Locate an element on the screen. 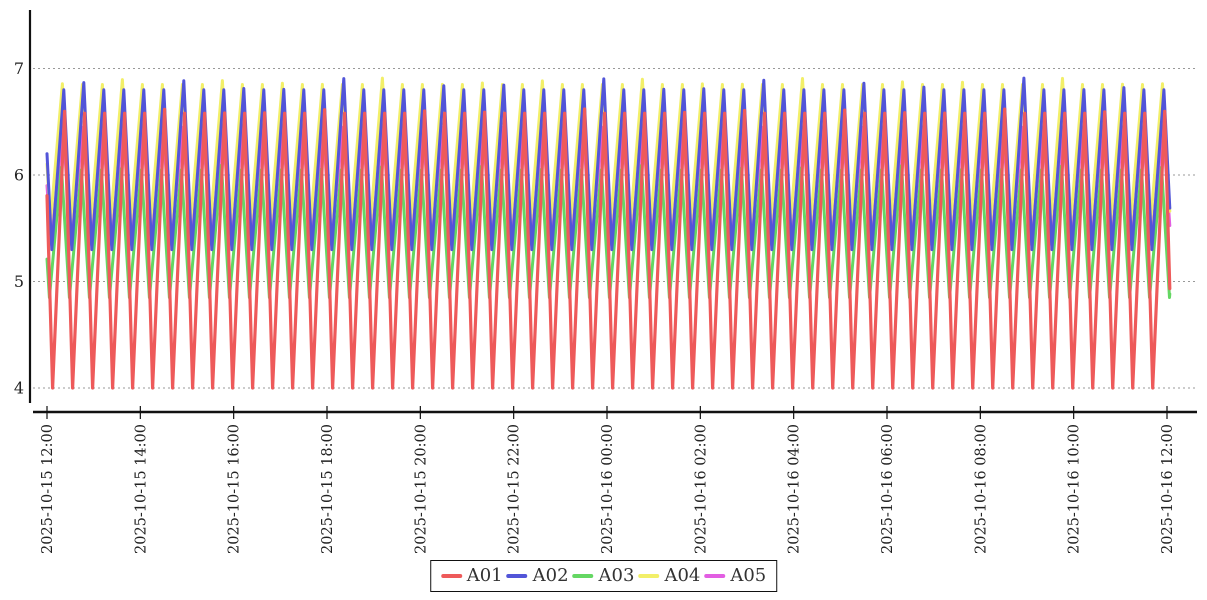 The height and width of the screenshot is (600, 1207). x-tick-label-12: 2025-10-16 12:00 is located at coordinates (1168, 489).